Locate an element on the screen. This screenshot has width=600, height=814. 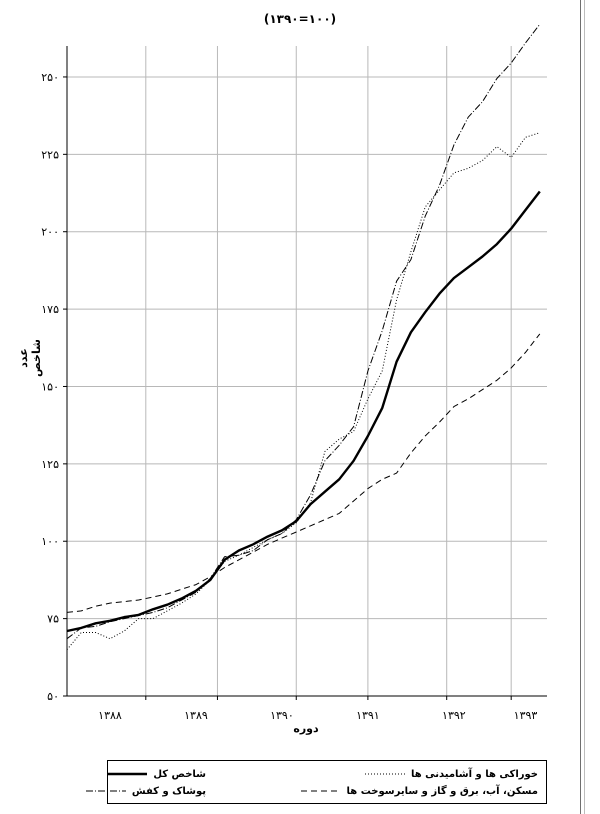
legend-item-total-index: شاخص کل is located at coordinates (156, 774).